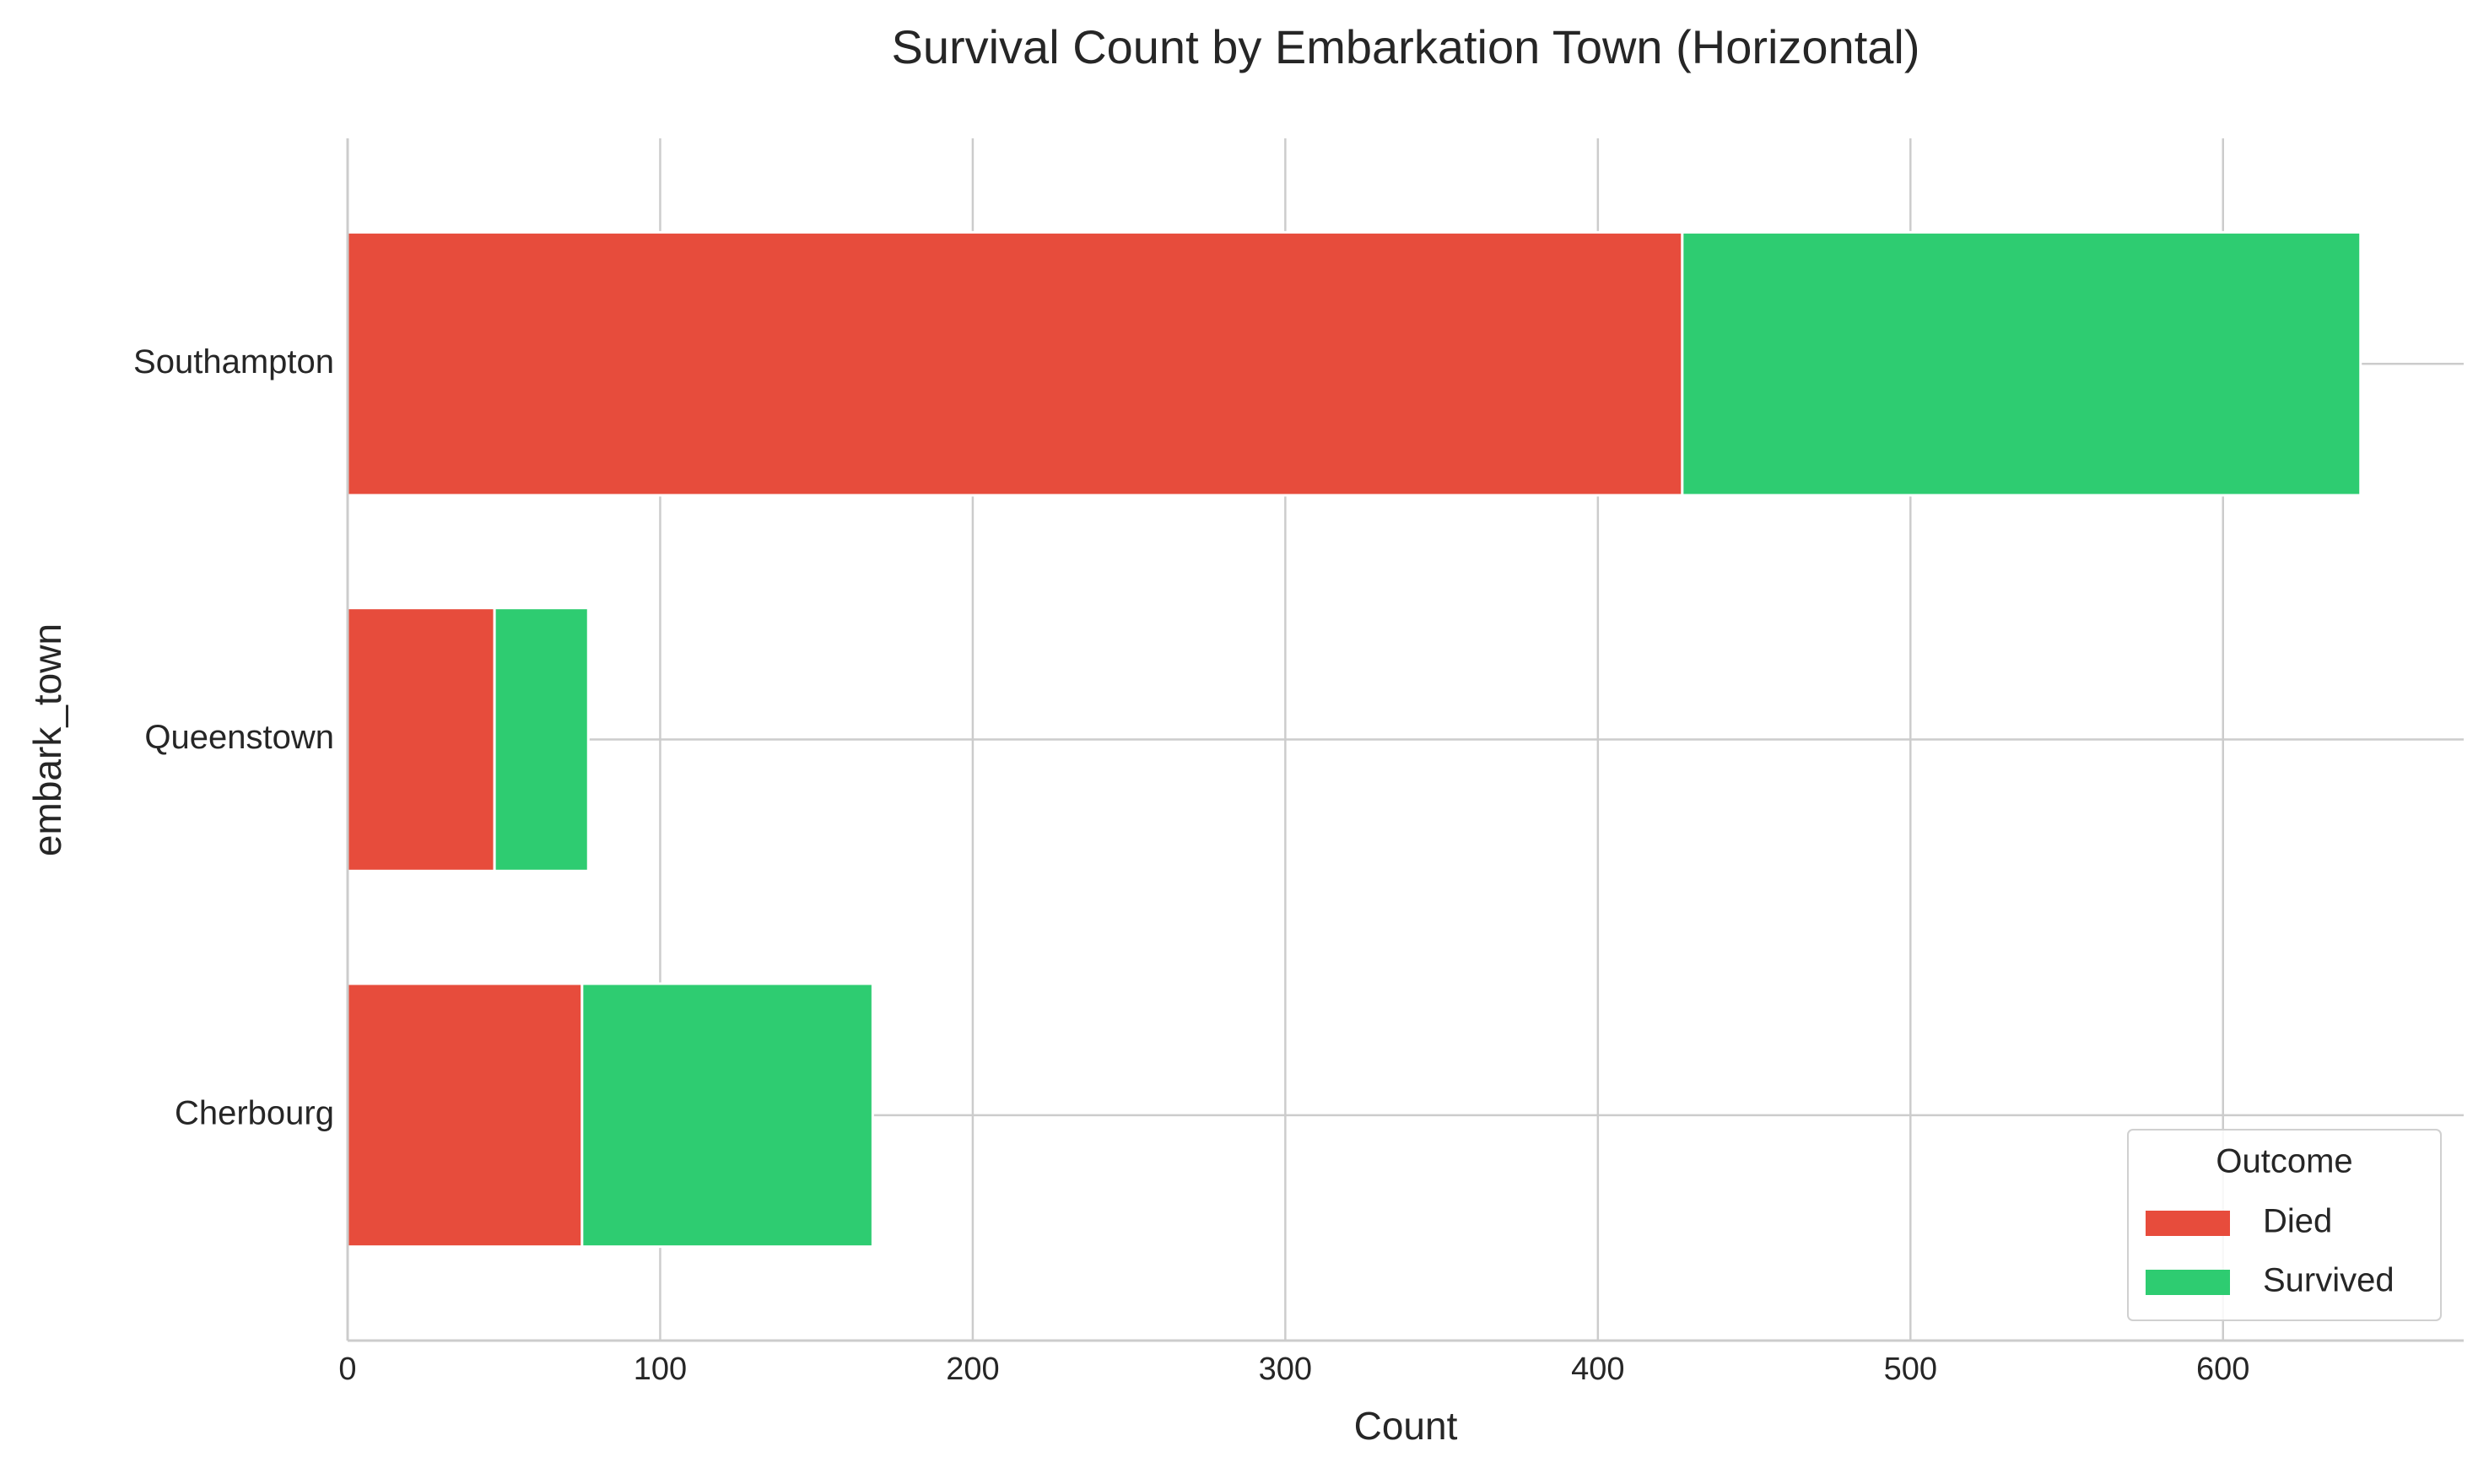  What do you see at coordinates (2329, 1280) in the screenshot?
I see `legend-label: Survived` at bounding box center [2329, 1280].